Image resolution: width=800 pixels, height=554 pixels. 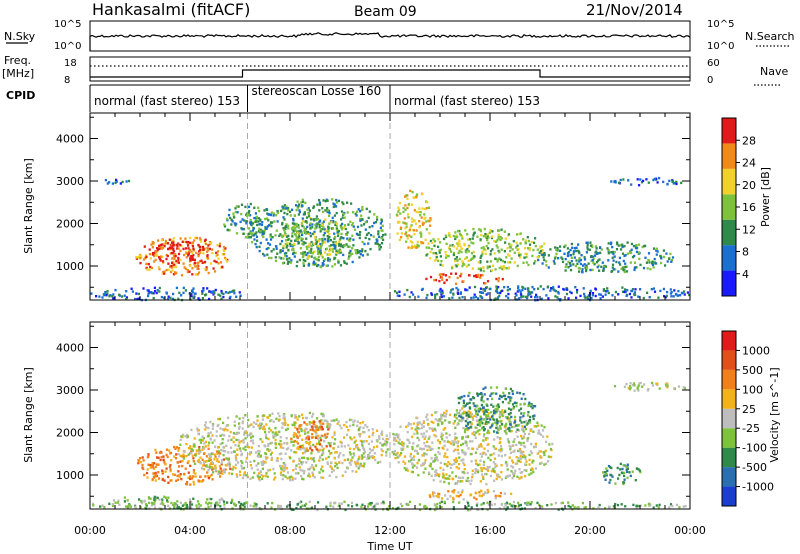 I want to click on colorbar-swatch, so click(x=729, y=283).